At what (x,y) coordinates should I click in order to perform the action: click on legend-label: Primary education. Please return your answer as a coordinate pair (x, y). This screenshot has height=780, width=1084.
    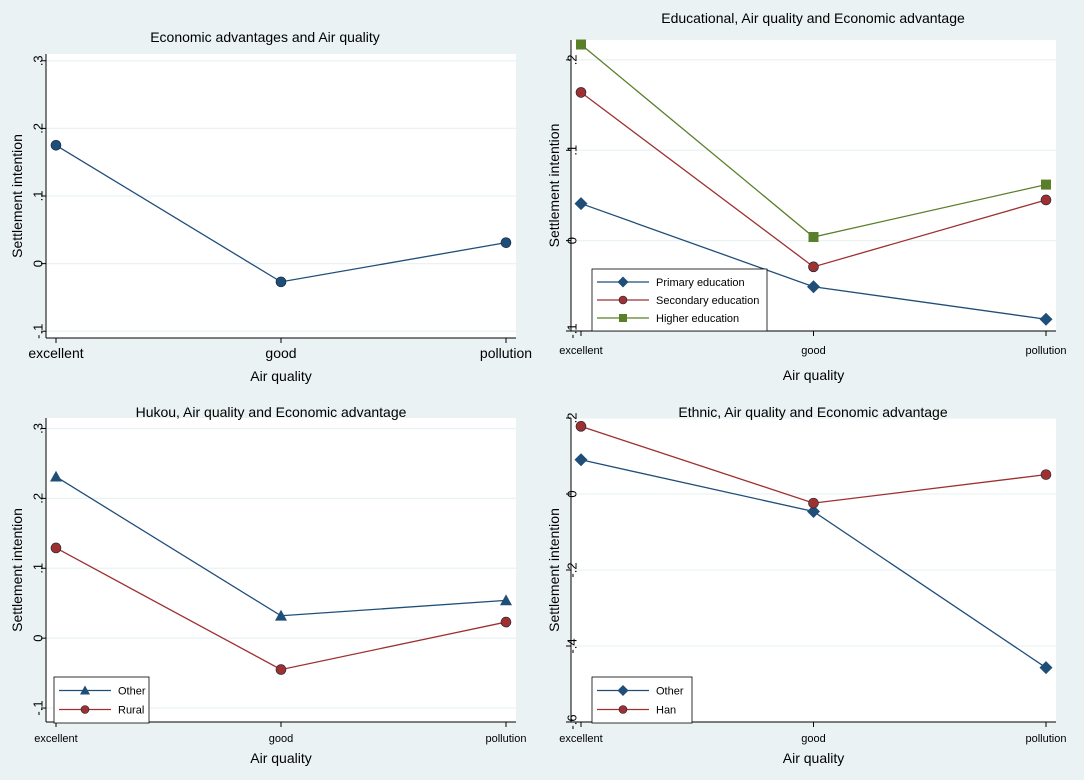
    Looking at the image, I should click on (700, 283).